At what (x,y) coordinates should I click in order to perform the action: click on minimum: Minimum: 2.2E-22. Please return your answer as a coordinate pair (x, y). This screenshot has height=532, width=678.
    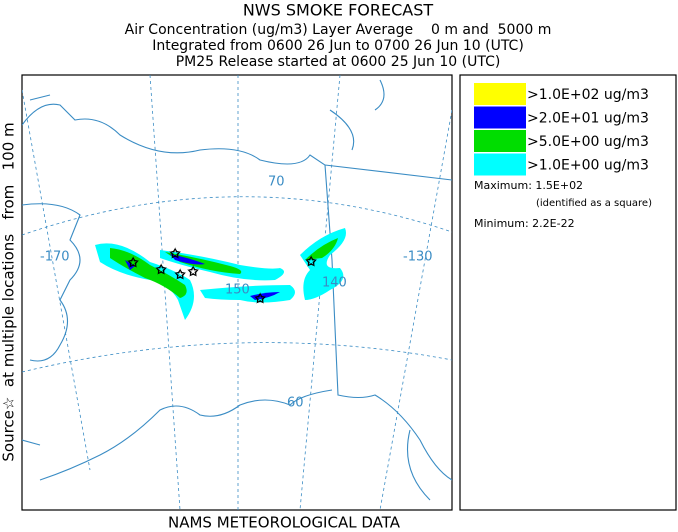
    Looking at the image, I should click on (524, 223).